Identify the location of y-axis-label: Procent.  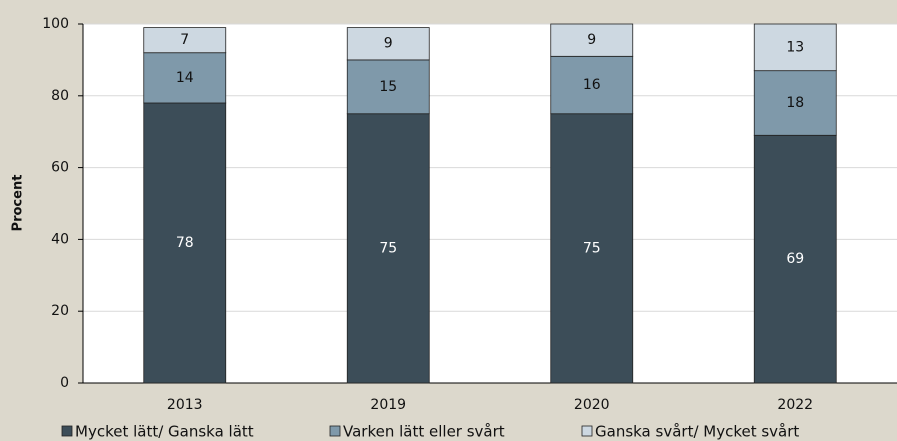
(18, 203).